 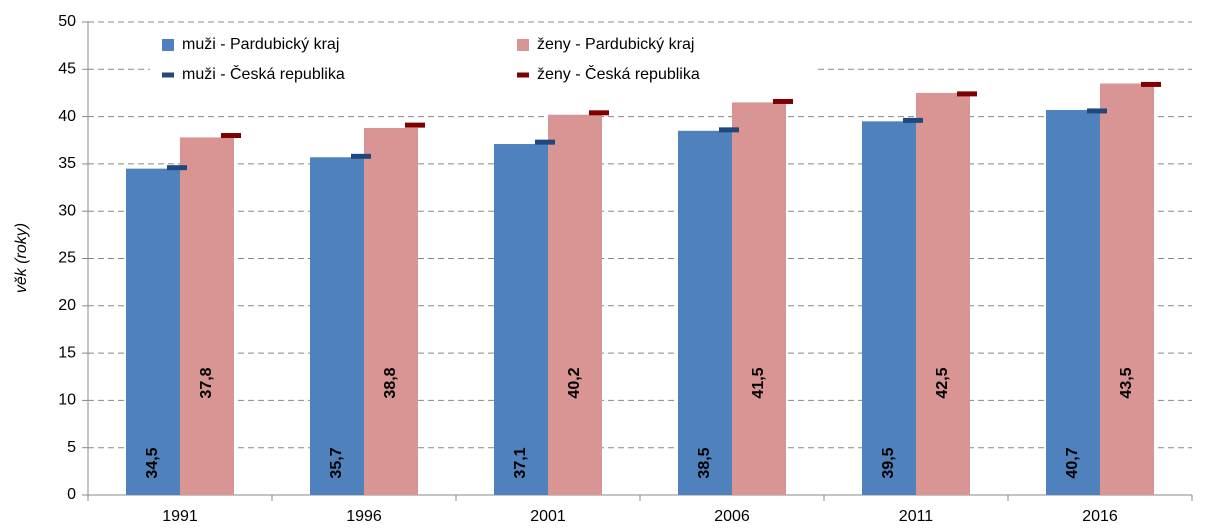 What do you see at coordinates (758, 382) in the screenshot?
I see `data-label: 41,5` at bounding box center [758, 382].